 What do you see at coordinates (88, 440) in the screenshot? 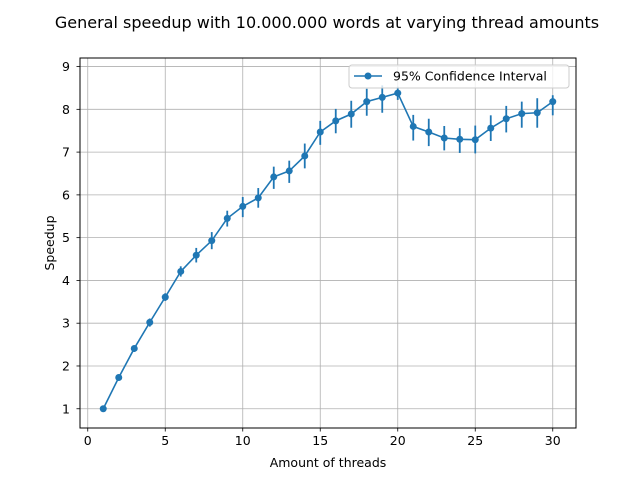
I see `x-tick-label: 0` at bounding box center [88, 440].